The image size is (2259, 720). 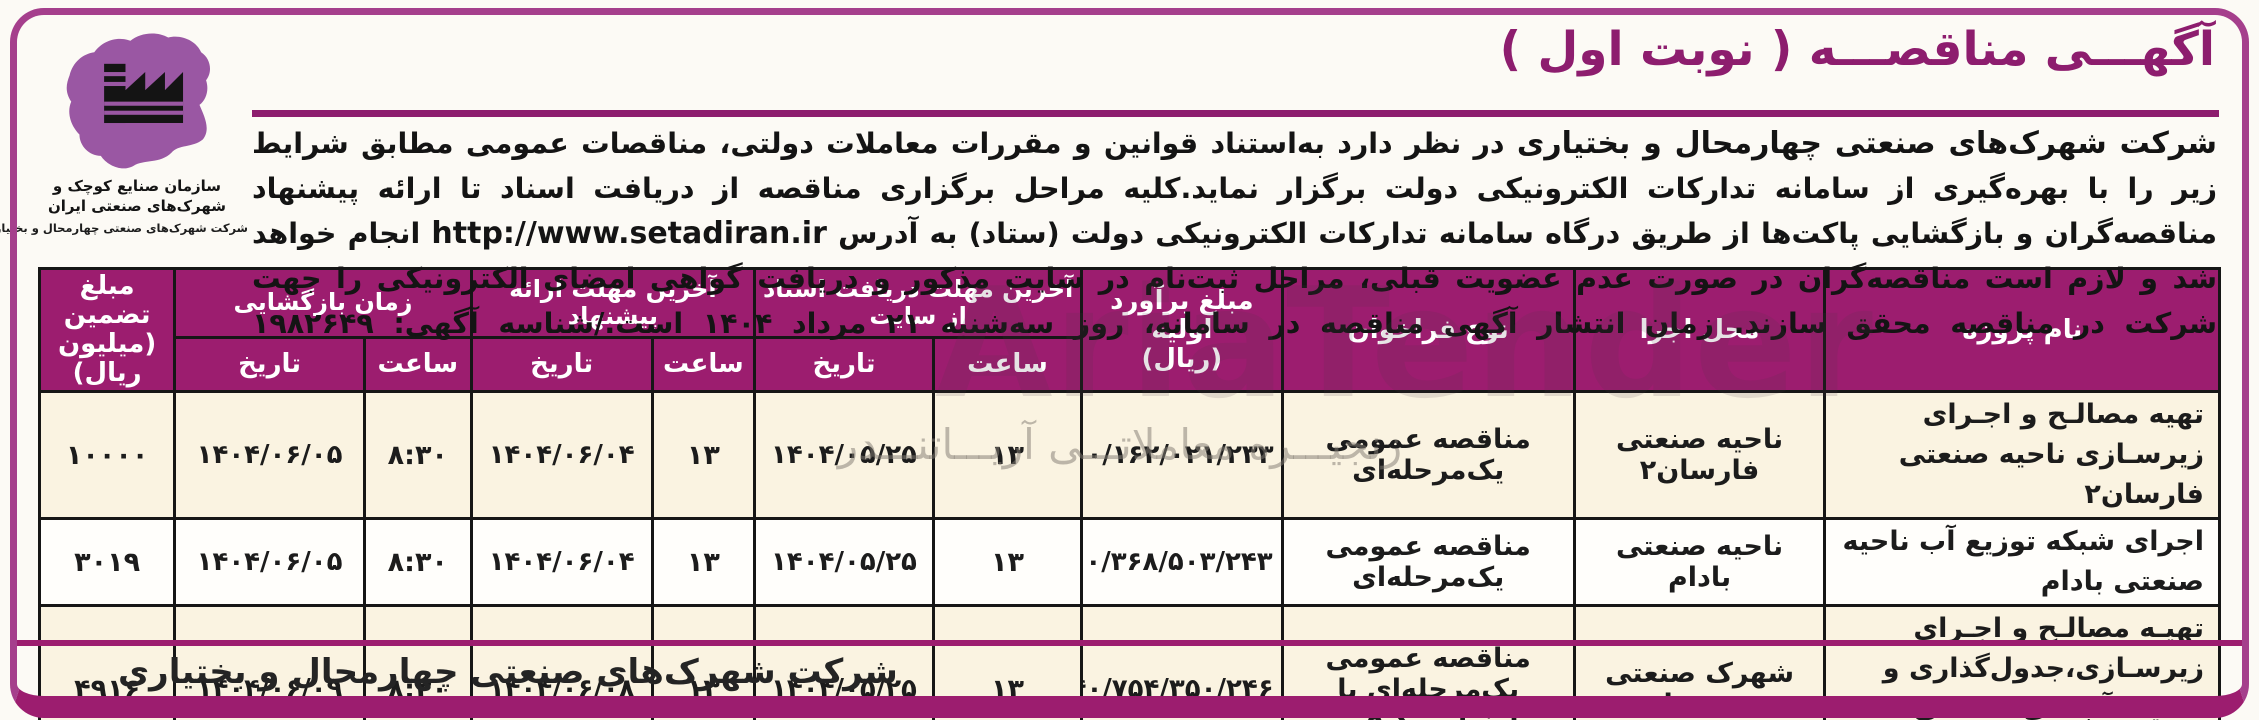 What do you see at coordinates (323, 303) in the screenshot?
I see `header-opening-time-group: زمان بازگشایی` at bounding box center [323, 303].